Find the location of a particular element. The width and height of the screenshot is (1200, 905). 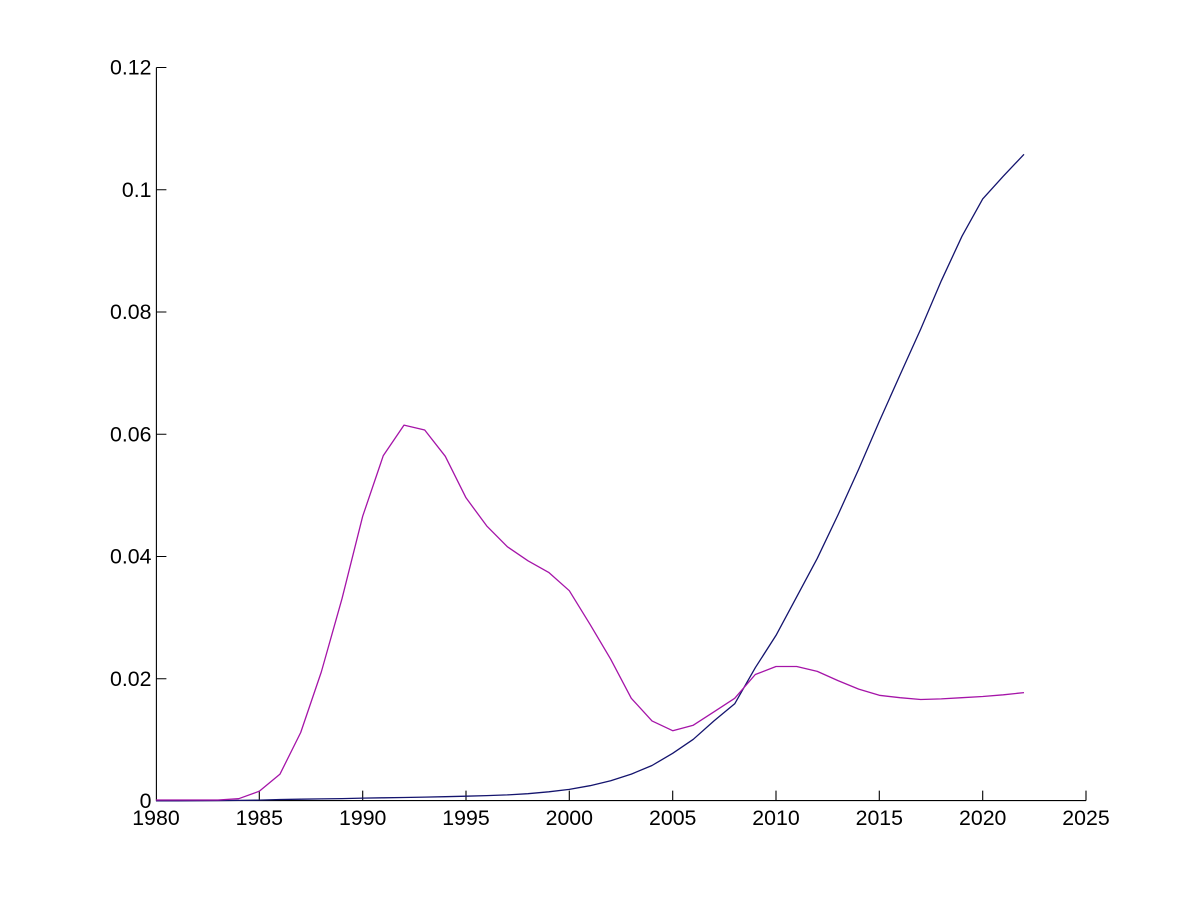

svg-text: 1985 is located at coordinates (259, 818).